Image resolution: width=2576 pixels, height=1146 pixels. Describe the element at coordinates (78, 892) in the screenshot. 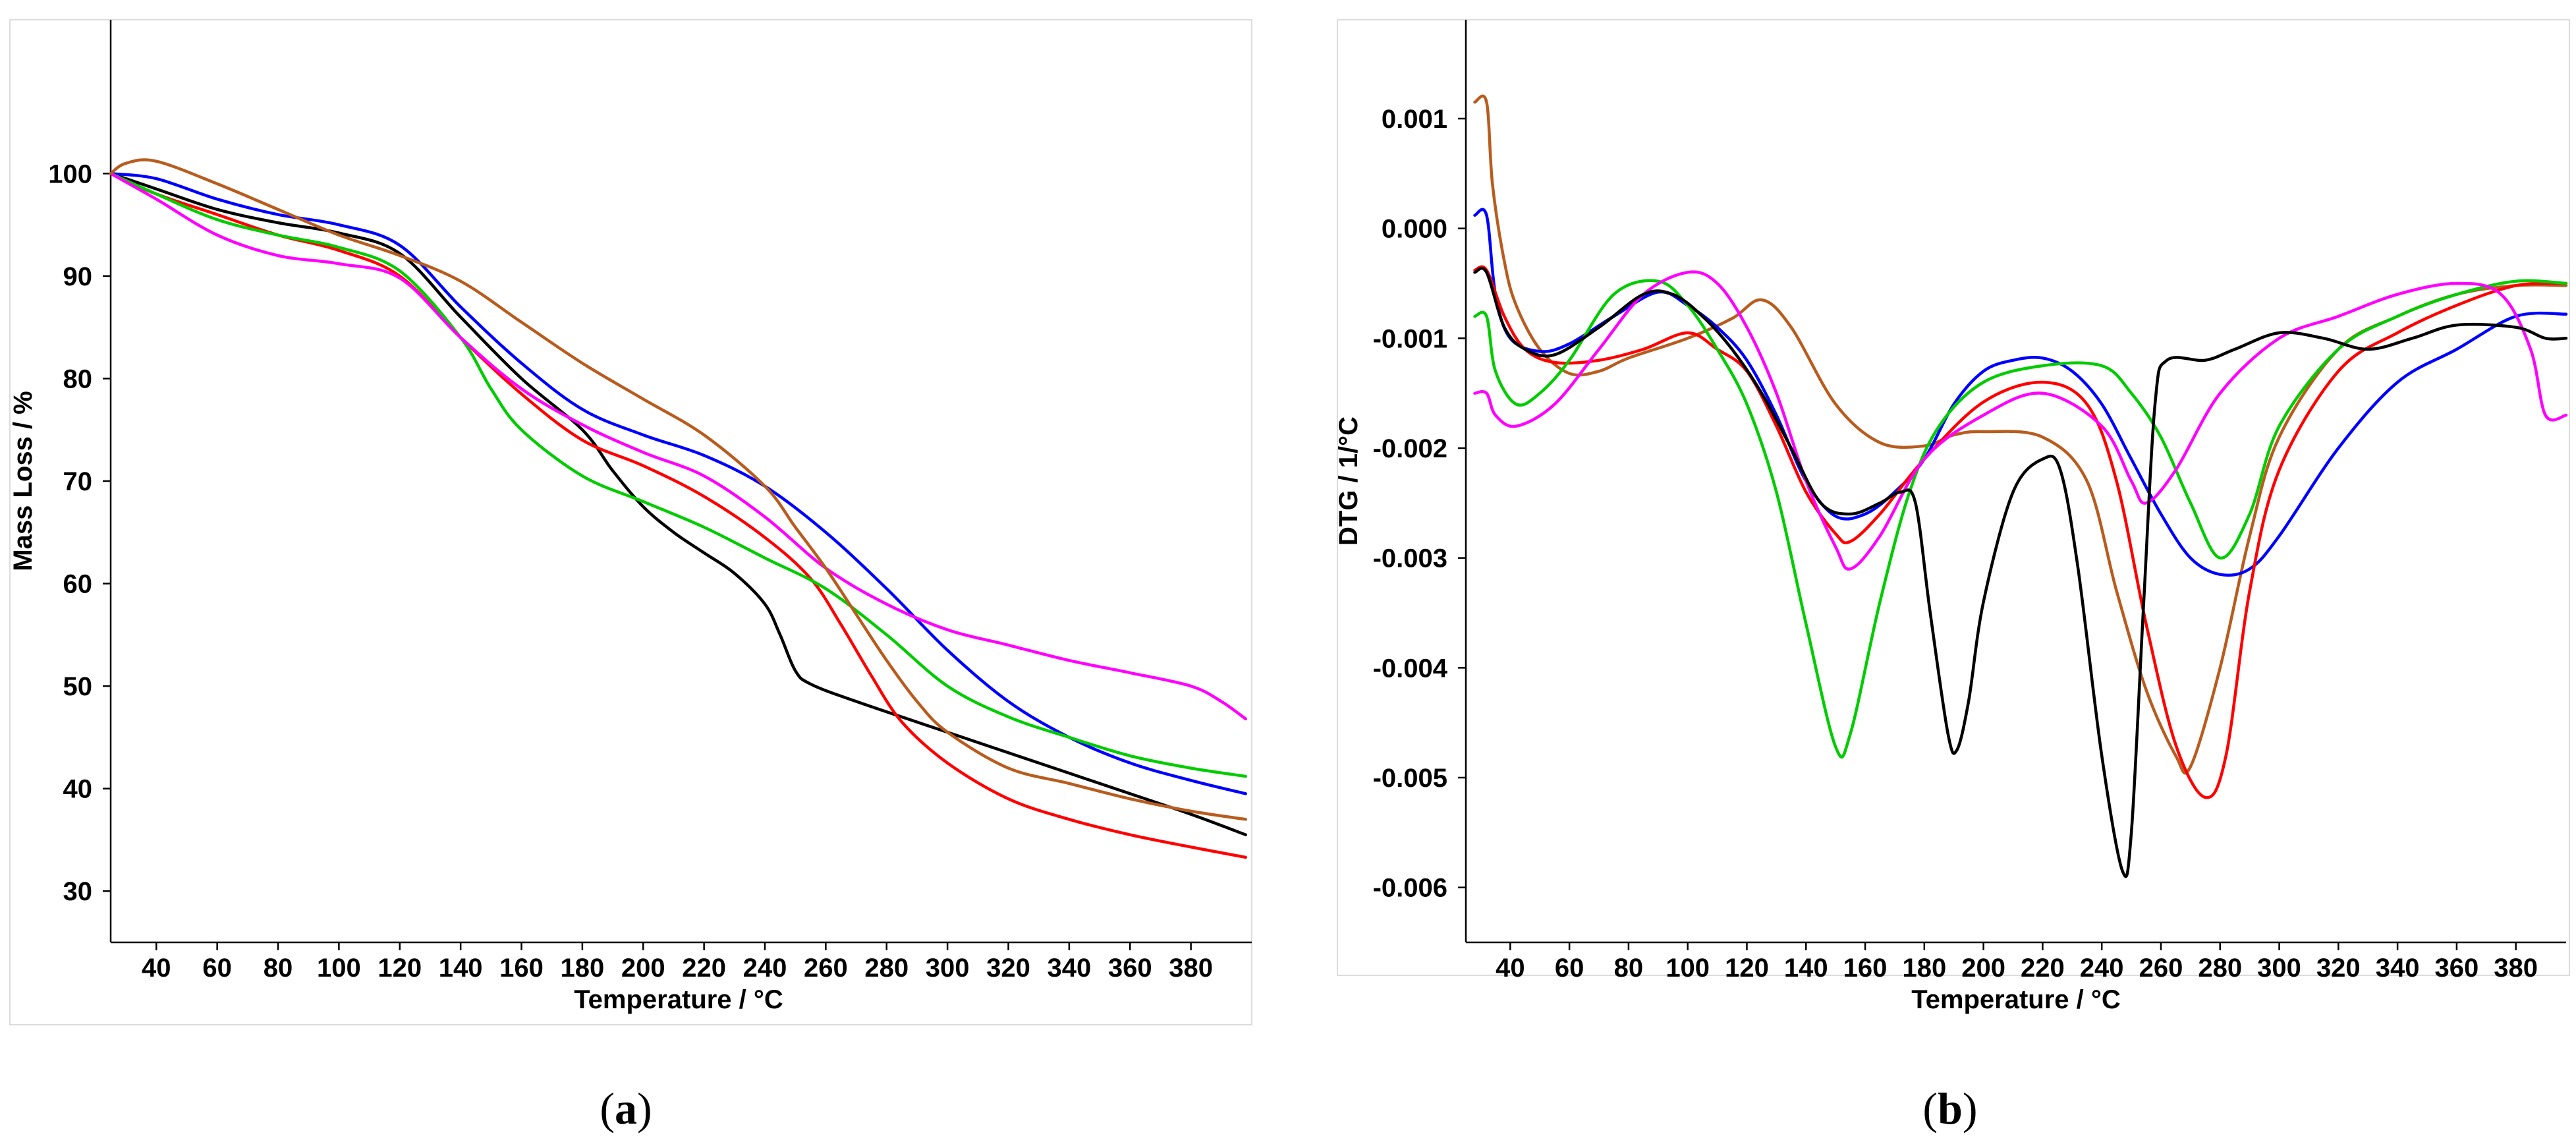

I see `panel-a-y-tick-label: 30` at that location.